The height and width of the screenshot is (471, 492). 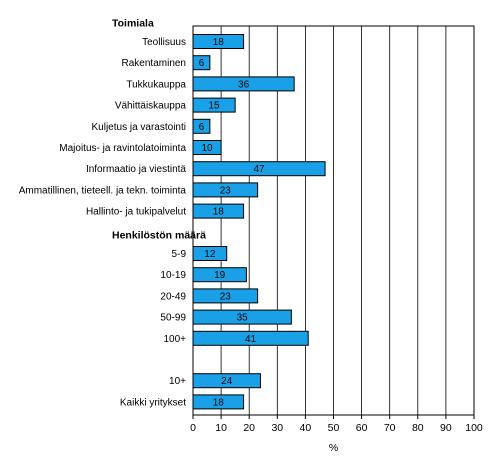 What do you see at coordinates (154, 63) in the screenshot?
I see `category-label: Rakentaminen` at bounding box center [154, 63].